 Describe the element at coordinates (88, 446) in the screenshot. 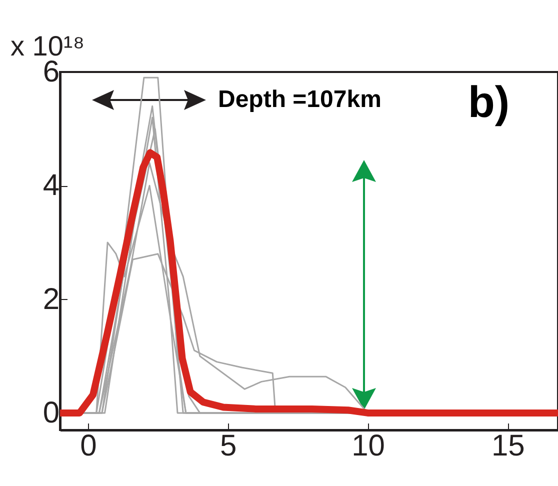

I see `x-tick-label: 0` at that location.